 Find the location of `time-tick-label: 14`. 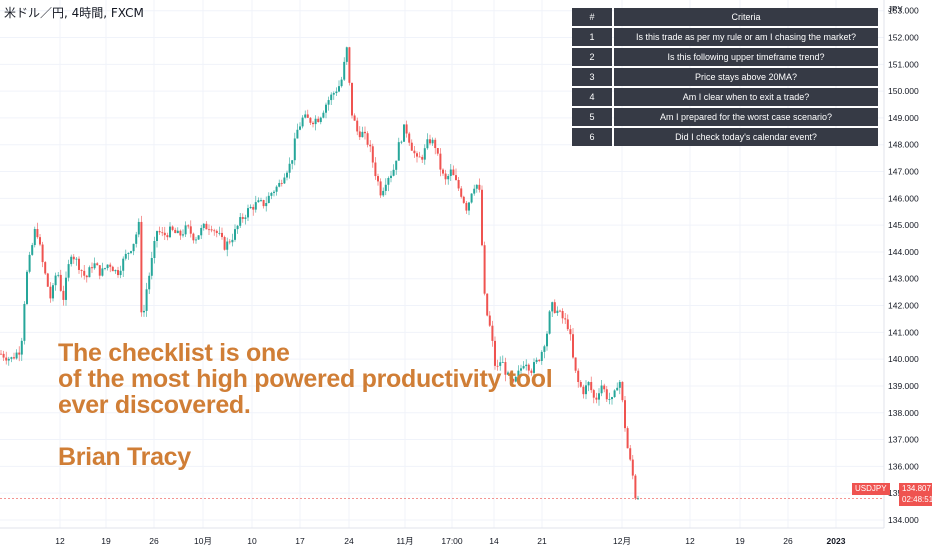

time-tick-label: 14 is located at coordinates (494, 541).